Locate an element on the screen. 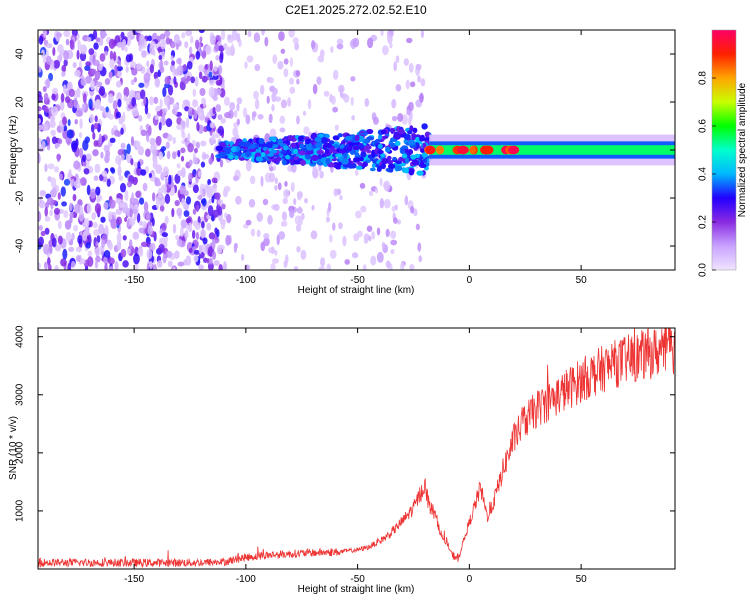 The height and width of the screenshot is (600, 750). y-tick-label: 2000 is located at coordinates (20, 452).